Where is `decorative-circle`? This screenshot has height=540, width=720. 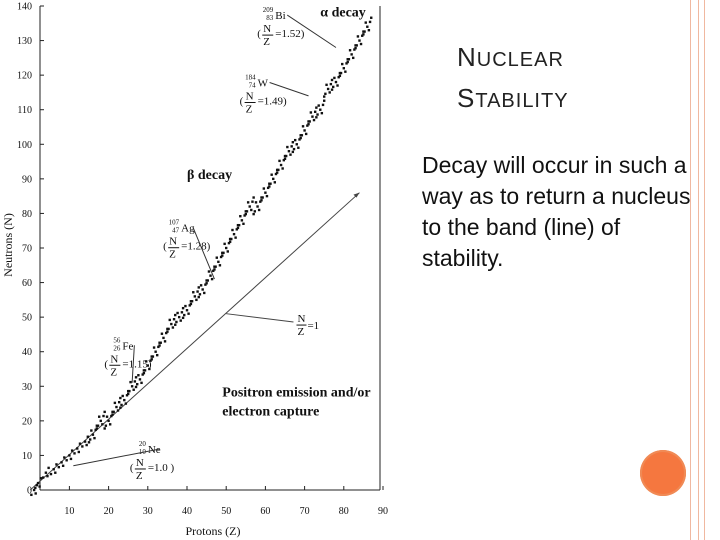 decorative-circle is located at coordinates (663, 473).